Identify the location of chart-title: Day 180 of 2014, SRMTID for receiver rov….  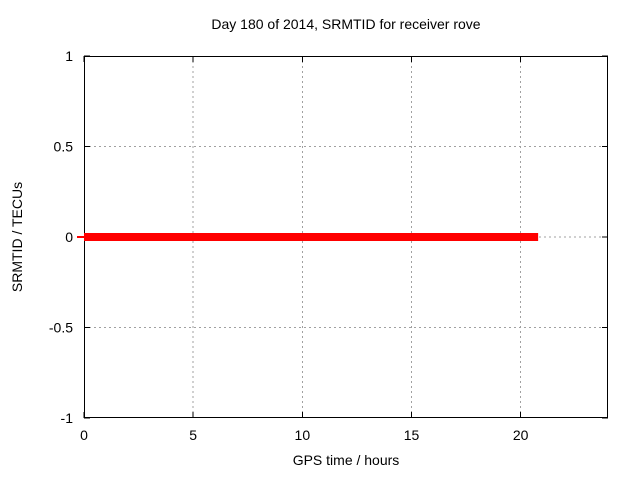
(346, 24).